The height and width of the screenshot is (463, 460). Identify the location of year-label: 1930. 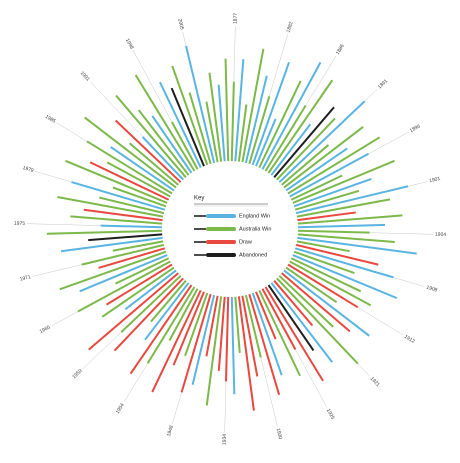
(279, 434).